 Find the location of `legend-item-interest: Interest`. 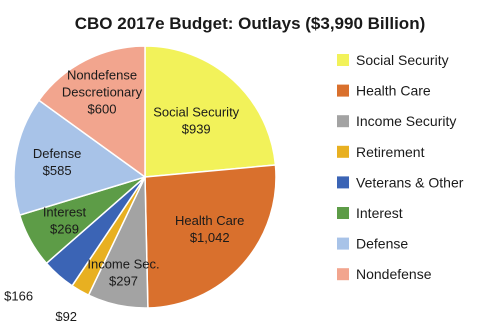

legend-item-interest: Interest is located at coordinates (370, 213).